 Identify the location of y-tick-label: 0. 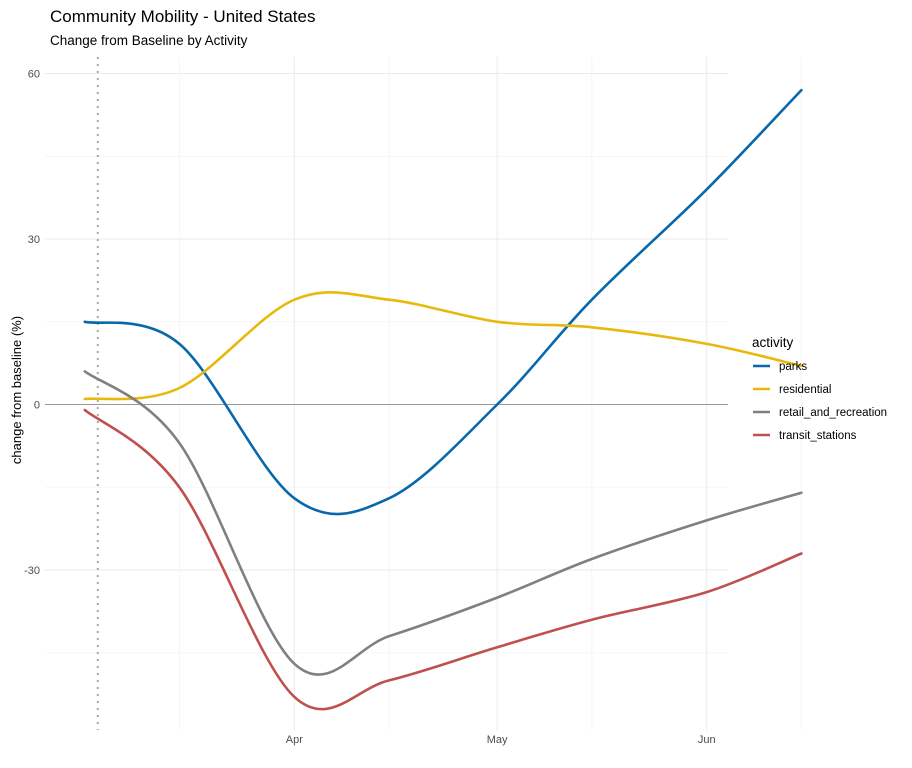
(37, 406).